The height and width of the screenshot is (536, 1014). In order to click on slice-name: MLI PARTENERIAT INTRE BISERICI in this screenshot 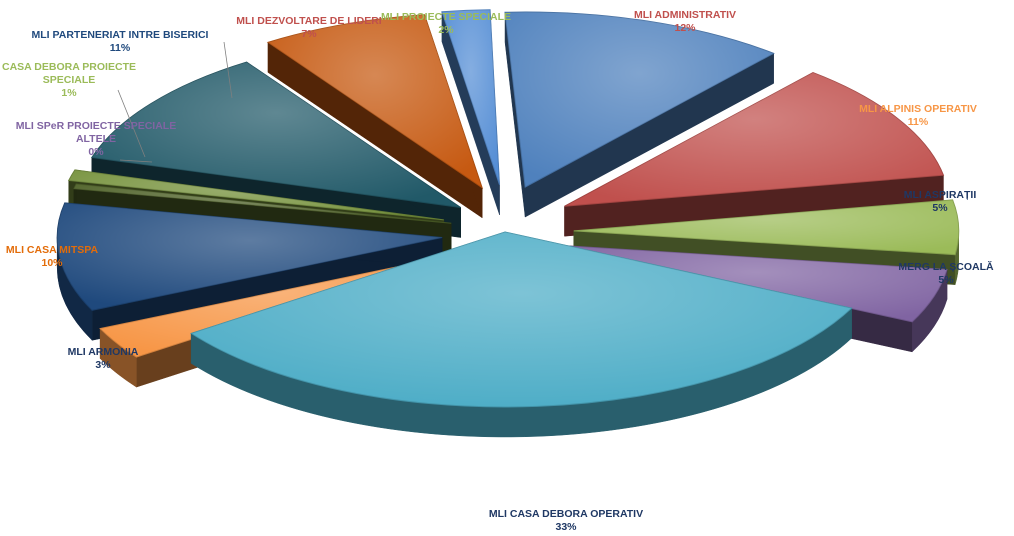, I will do `click(120, 35)`.